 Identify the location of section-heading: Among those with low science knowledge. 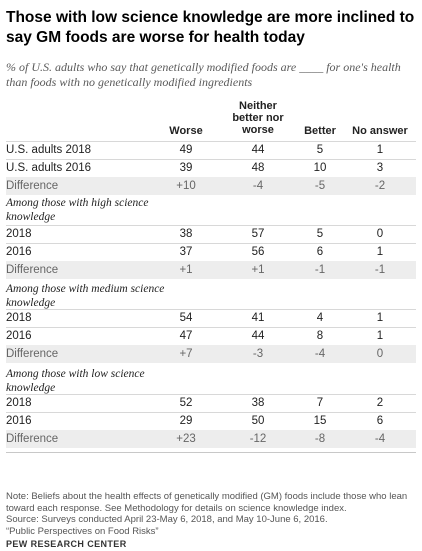
(75, 381).